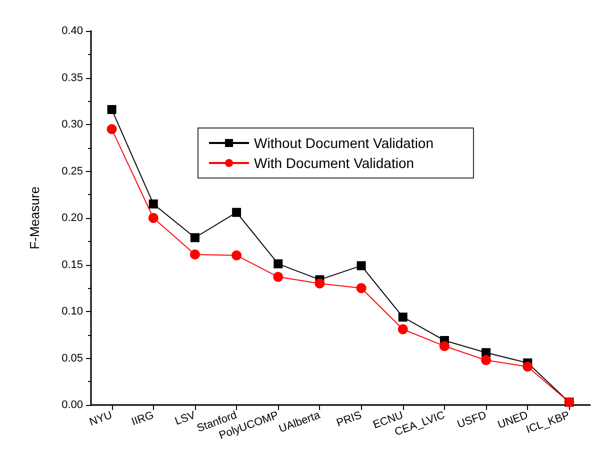 This screenshot has height=464, width=604. Describe the element at coordinates (344, 143) in the screenshot. I see `legend-label: Without Document Validation` at that location.